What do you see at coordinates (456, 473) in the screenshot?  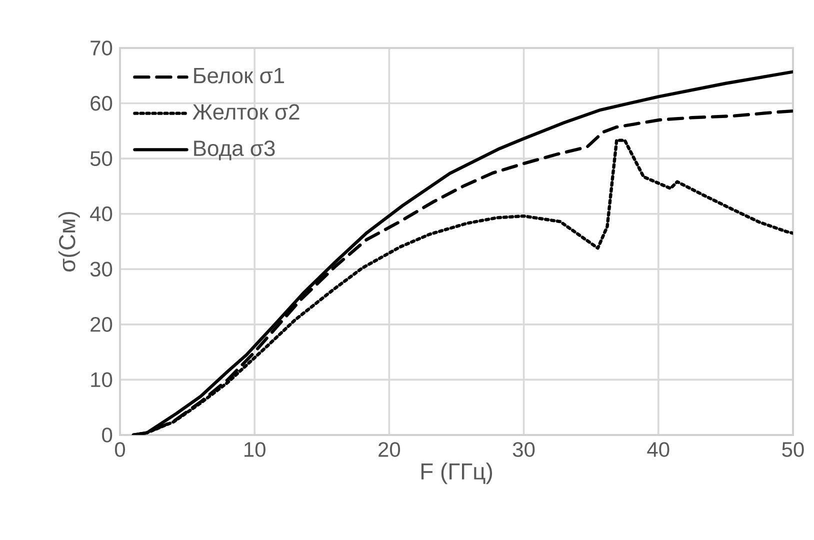 I see `x-axis-title: F (ГГц)` at bounding box center [456, 473].